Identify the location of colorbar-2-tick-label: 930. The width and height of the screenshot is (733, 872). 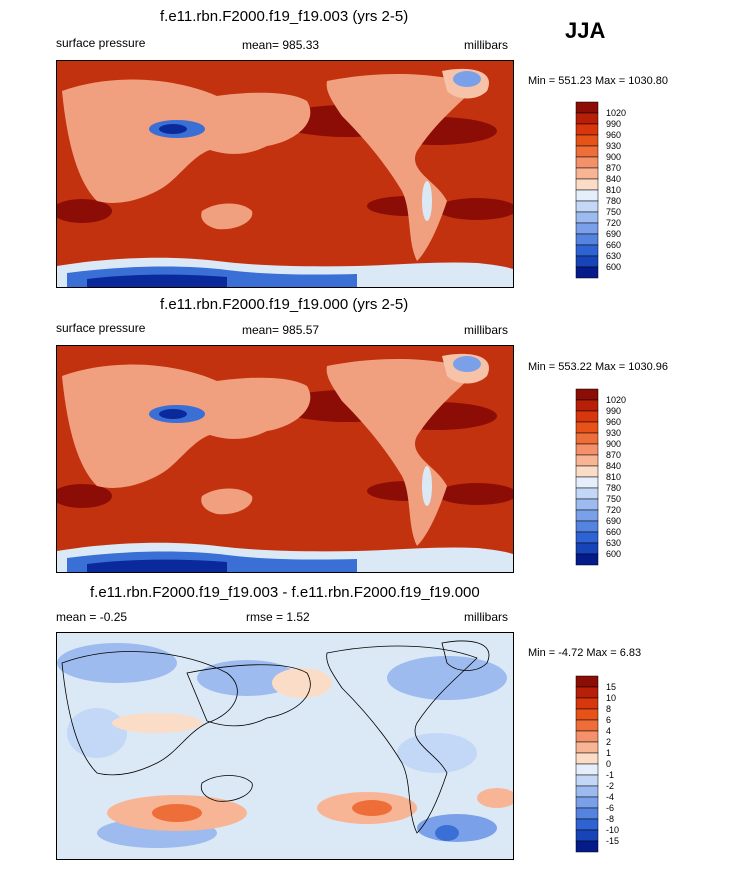
(613, 433).